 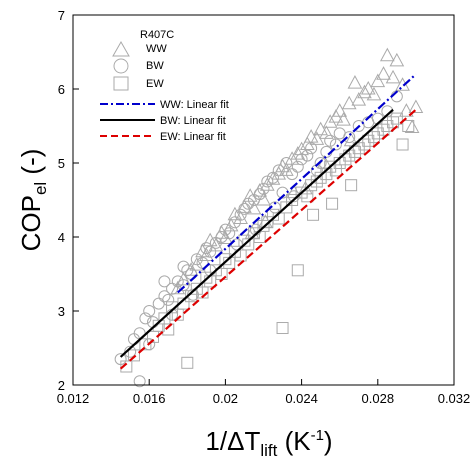 I want to click on x-axis-title-unit-close: ), so click(x=328, y=441).